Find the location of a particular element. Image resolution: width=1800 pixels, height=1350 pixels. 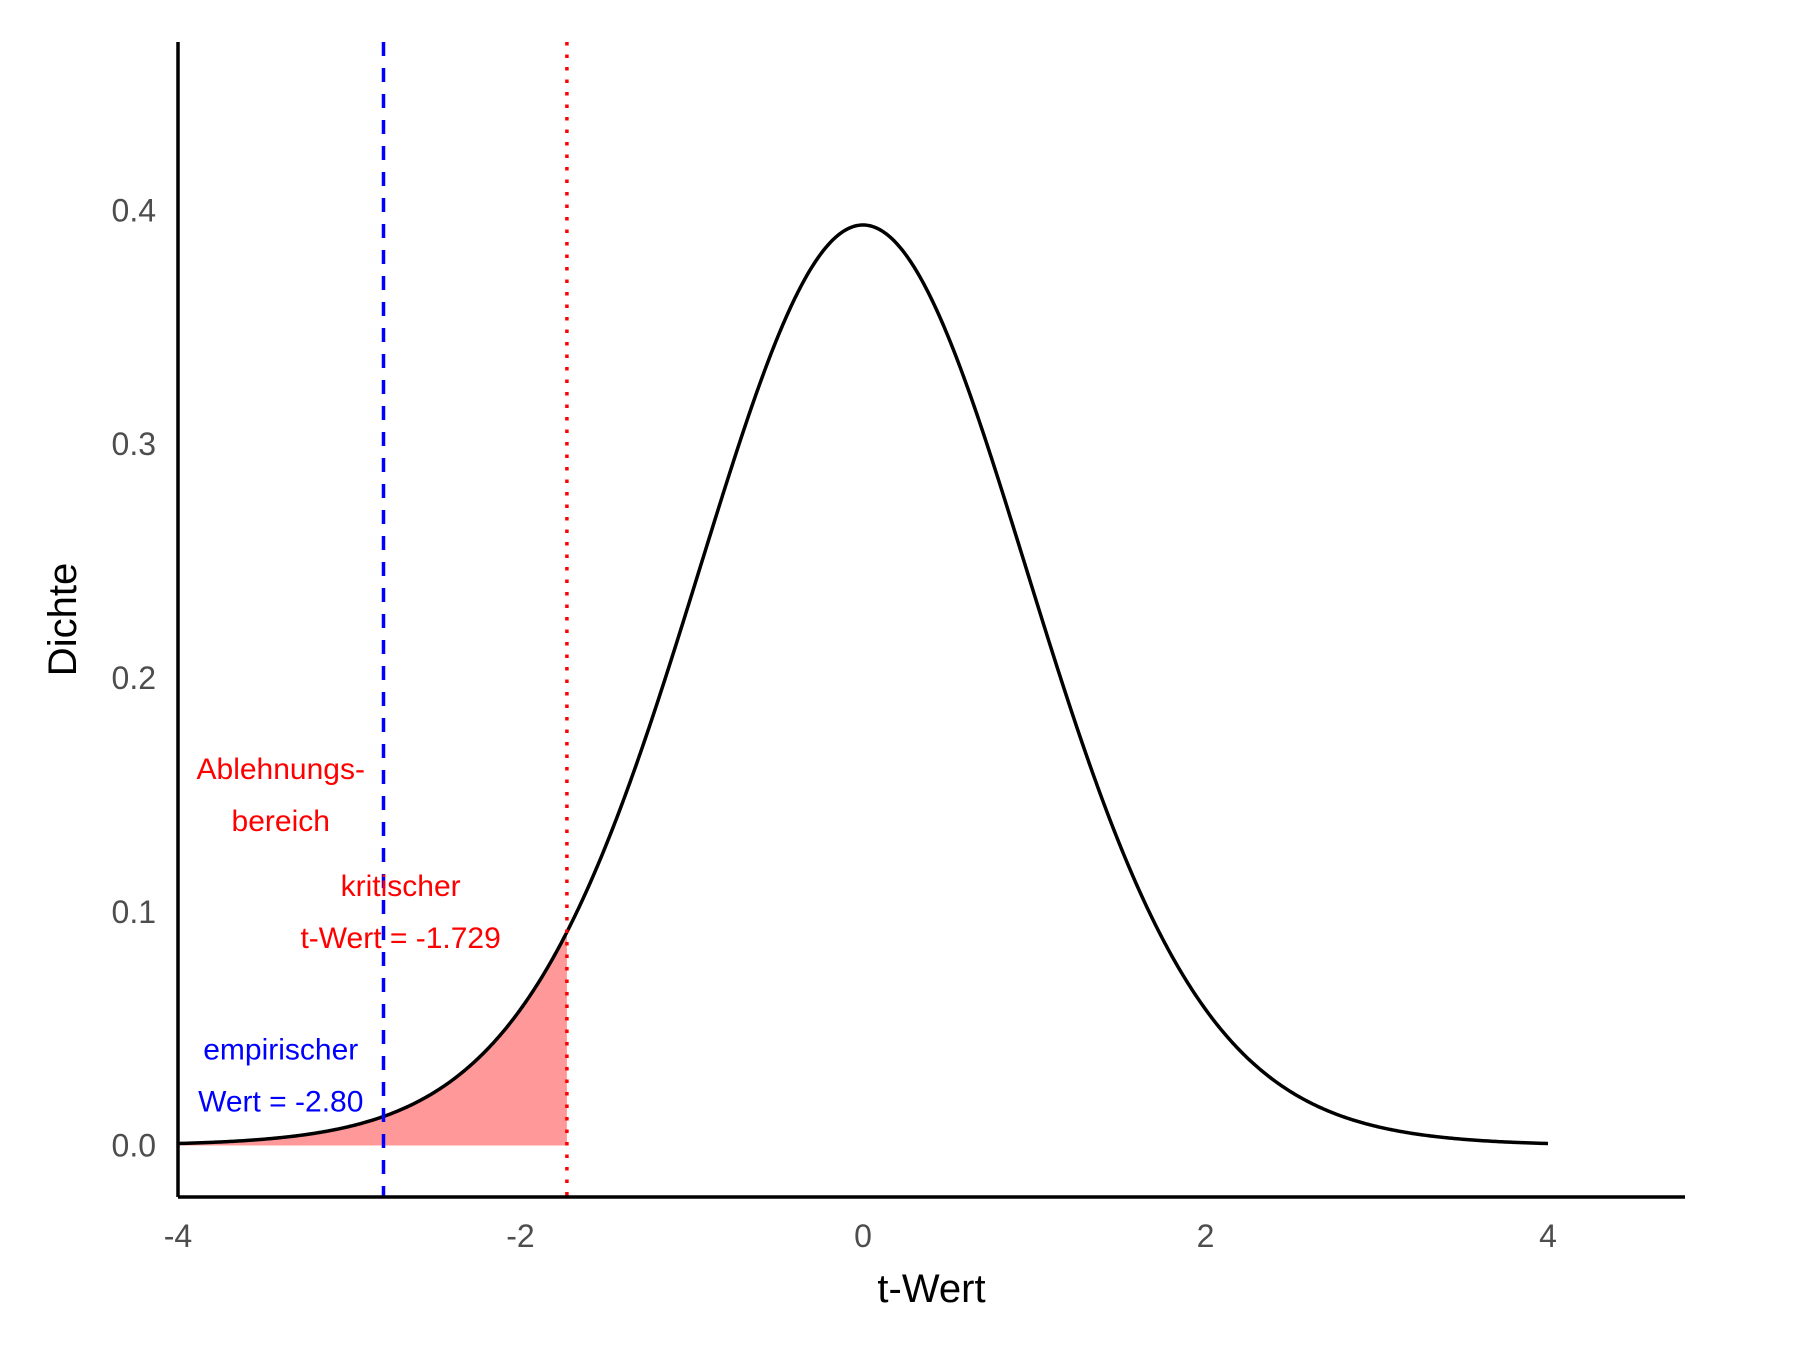

x-tick-label: -2 is located at coordinates (520, 1236).